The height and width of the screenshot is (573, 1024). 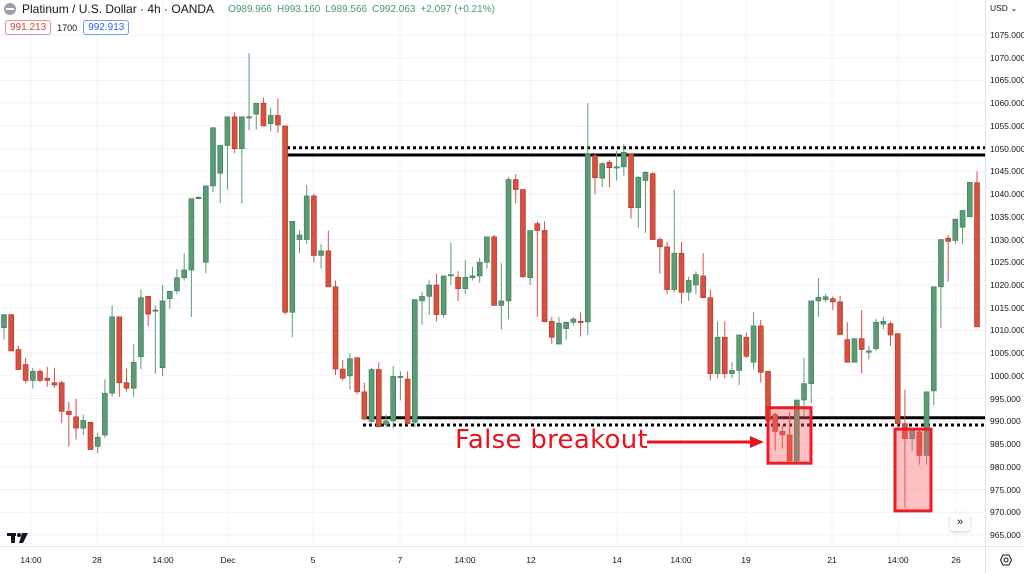 I want to click on price-tick: 1020.000, so click(x=1007, y=285).